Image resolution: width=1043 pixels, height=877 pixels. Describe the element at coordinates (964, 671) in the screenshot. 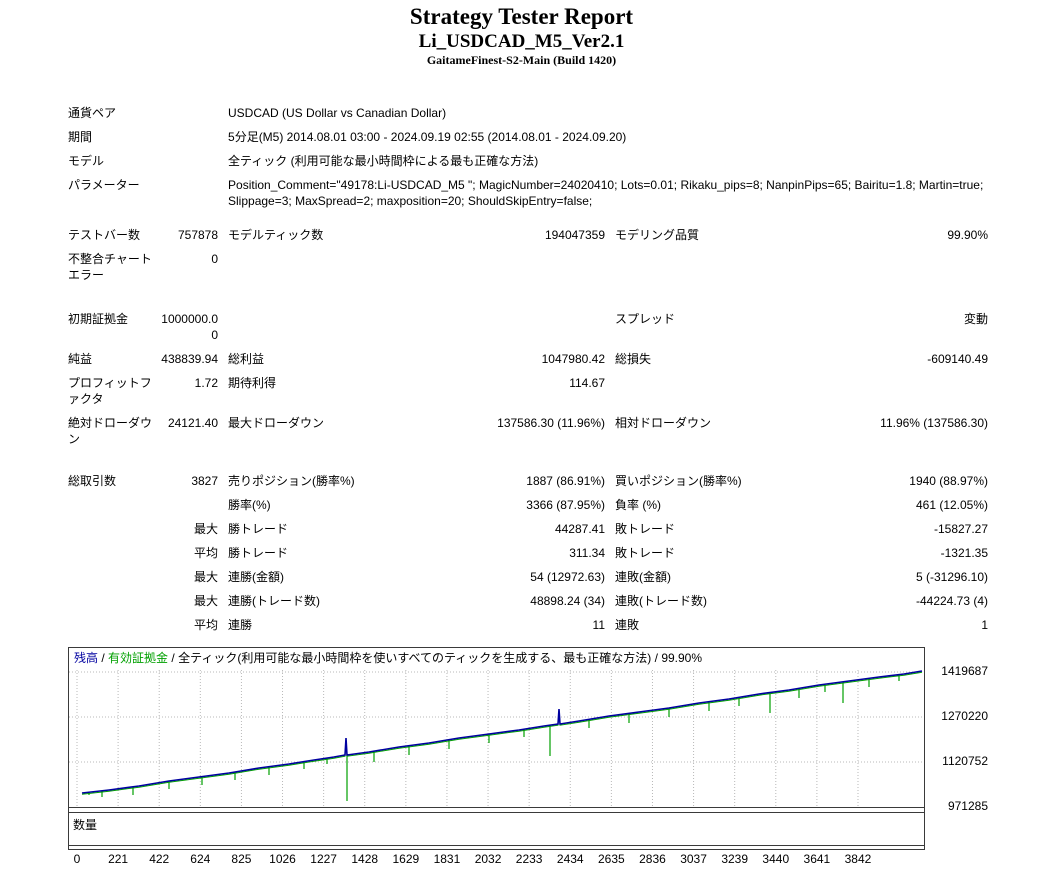

I see `y-axis-tick-label: 1419687` at that location.